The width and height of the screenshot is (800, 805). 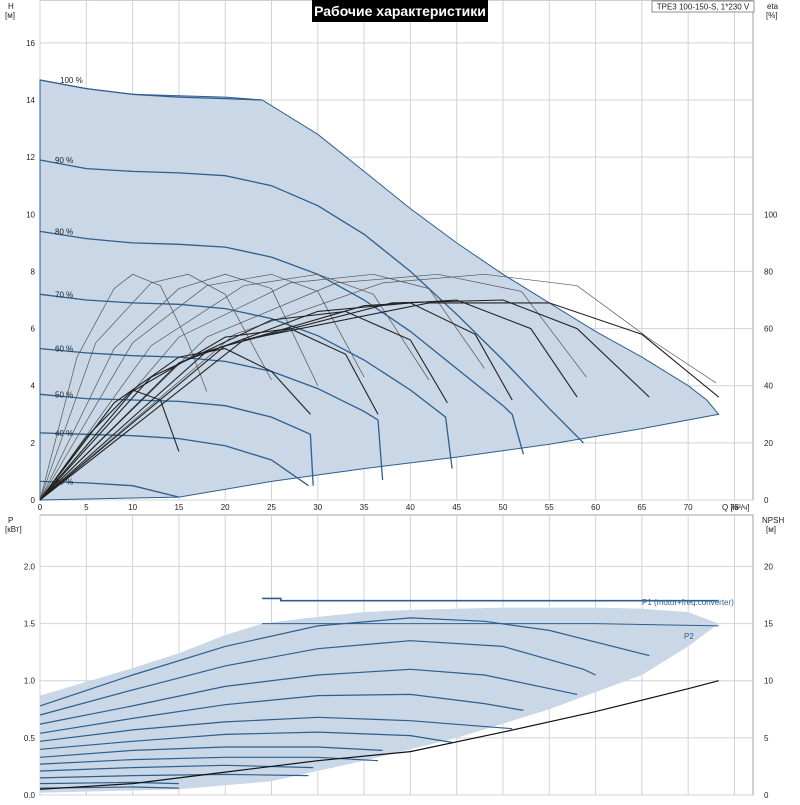 I want to click on power-tick-label: 2.0, so click(x=30, y=566).